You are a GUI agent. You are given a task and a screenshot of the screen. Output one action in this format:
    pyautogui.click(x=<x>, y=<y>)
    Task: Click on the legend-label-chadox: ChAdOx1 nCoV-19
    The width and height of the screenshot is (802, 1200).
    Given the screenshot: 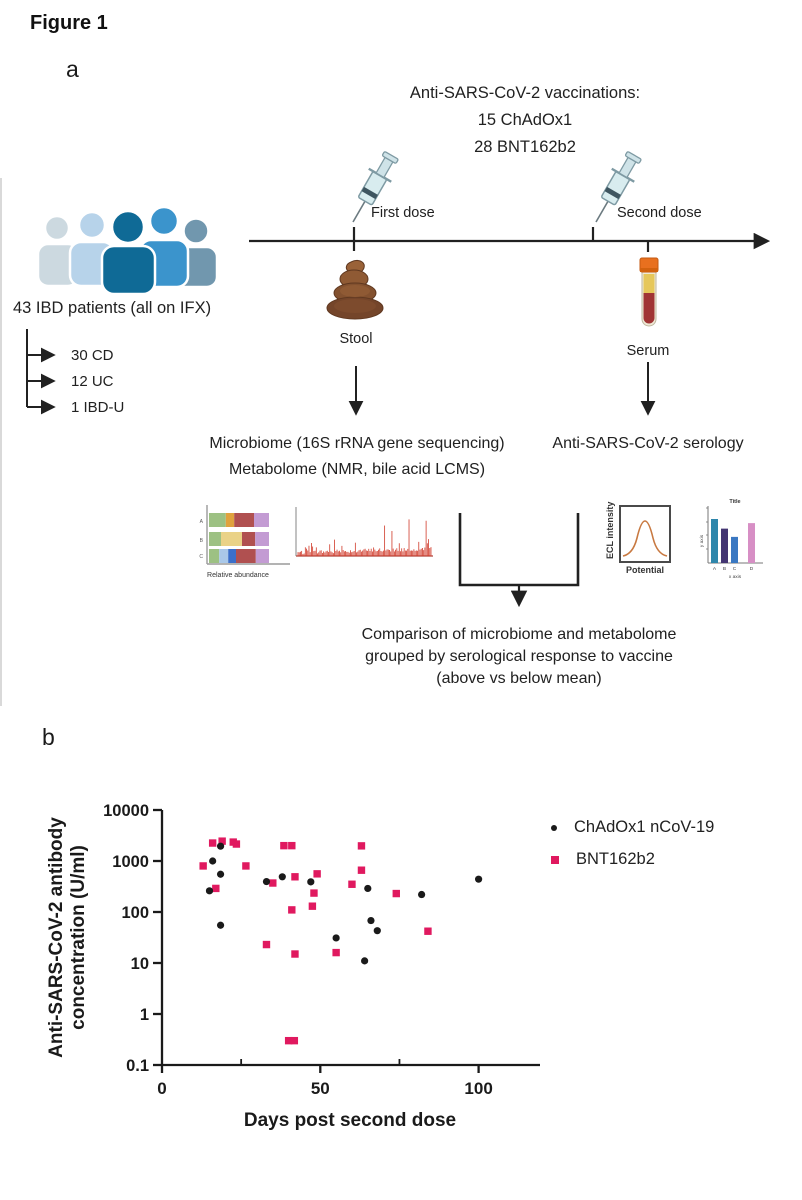 What is the action you would take?
    pyautogui.click(x=644, y=827)
    